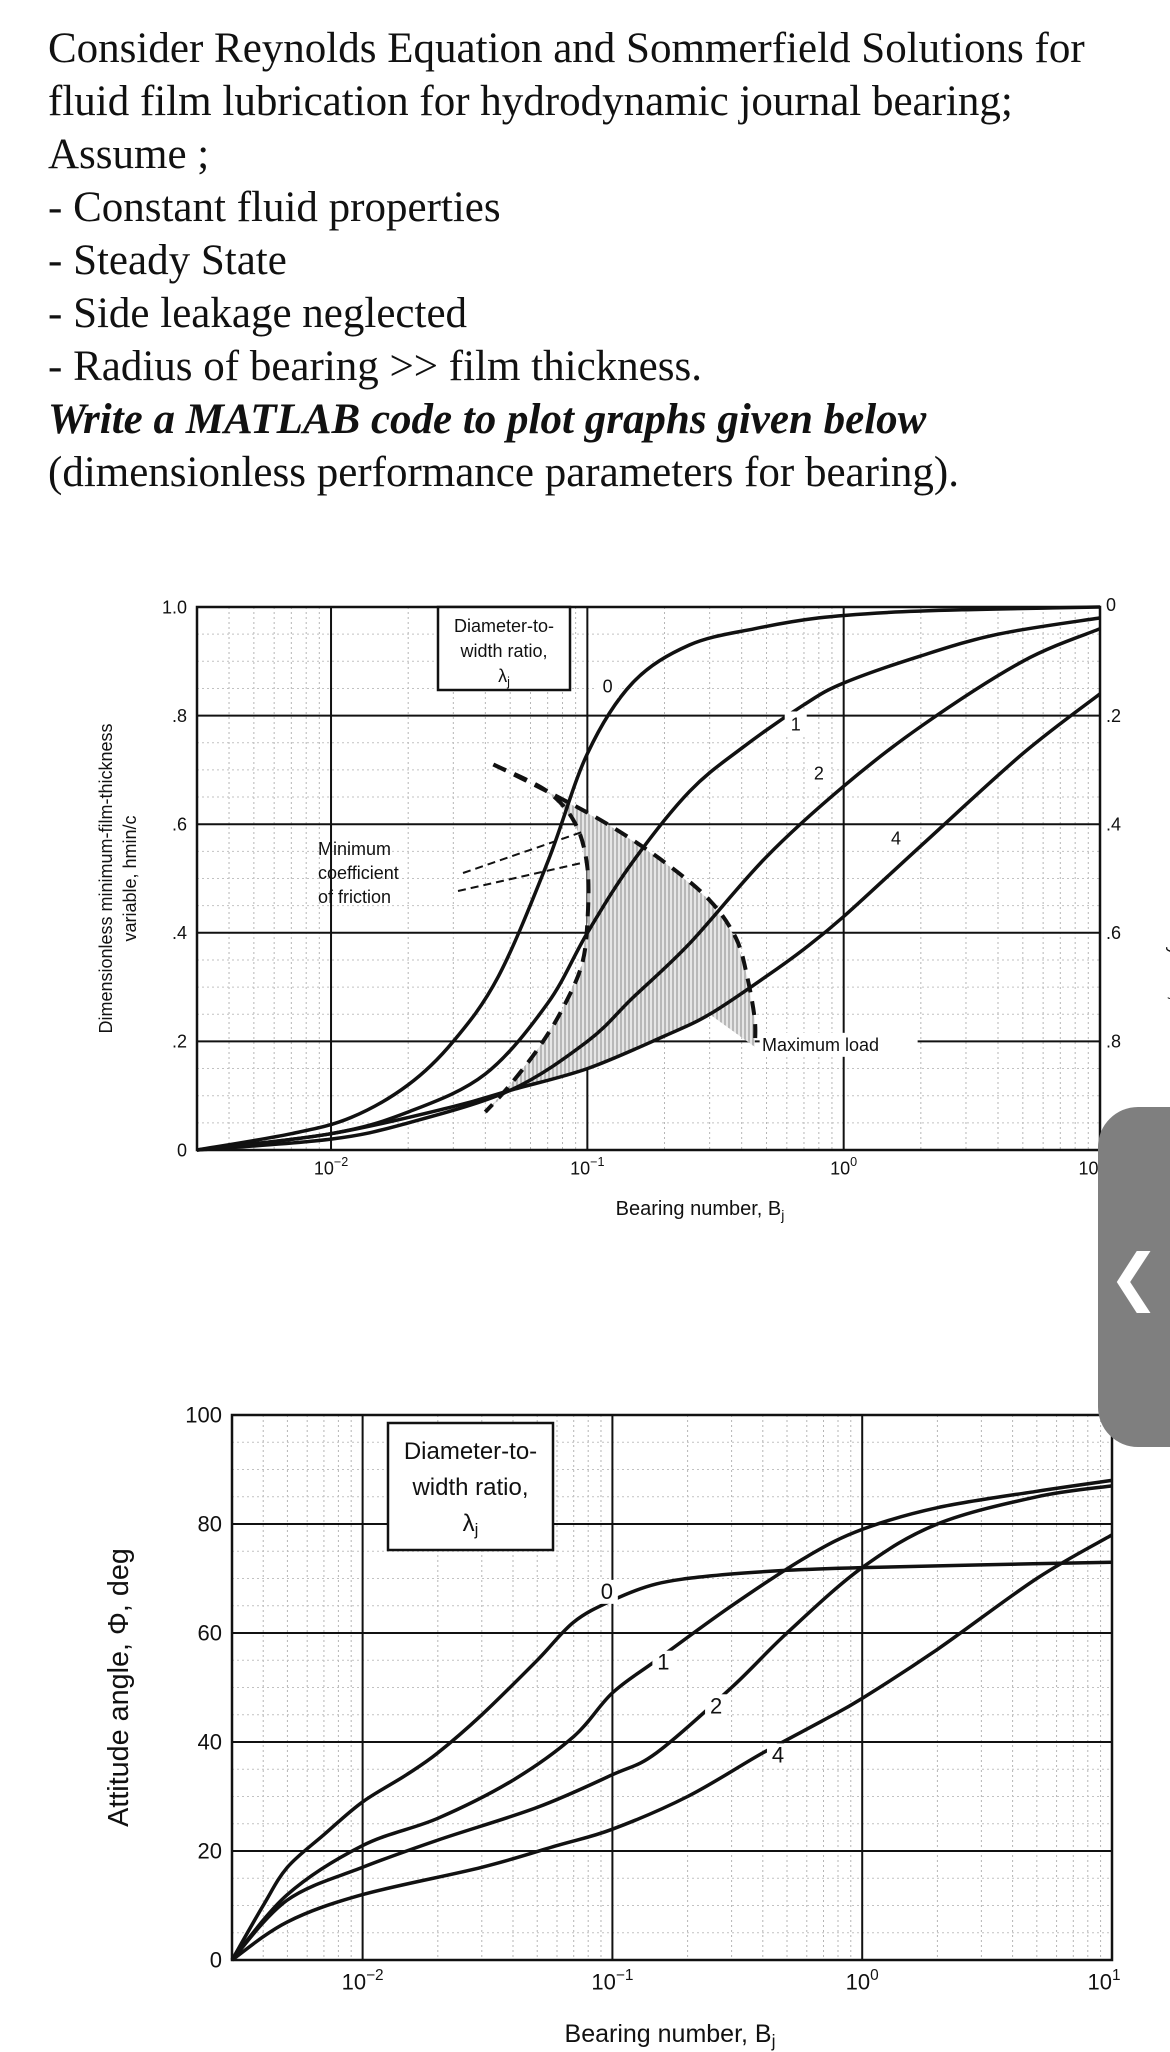 This screenshot has height=2052, width=1170. What do you see at coordinates (130, 878) in the screenshot?
I see `y-axis-label: variable, hmin/c` at bounding box center [130, 878].